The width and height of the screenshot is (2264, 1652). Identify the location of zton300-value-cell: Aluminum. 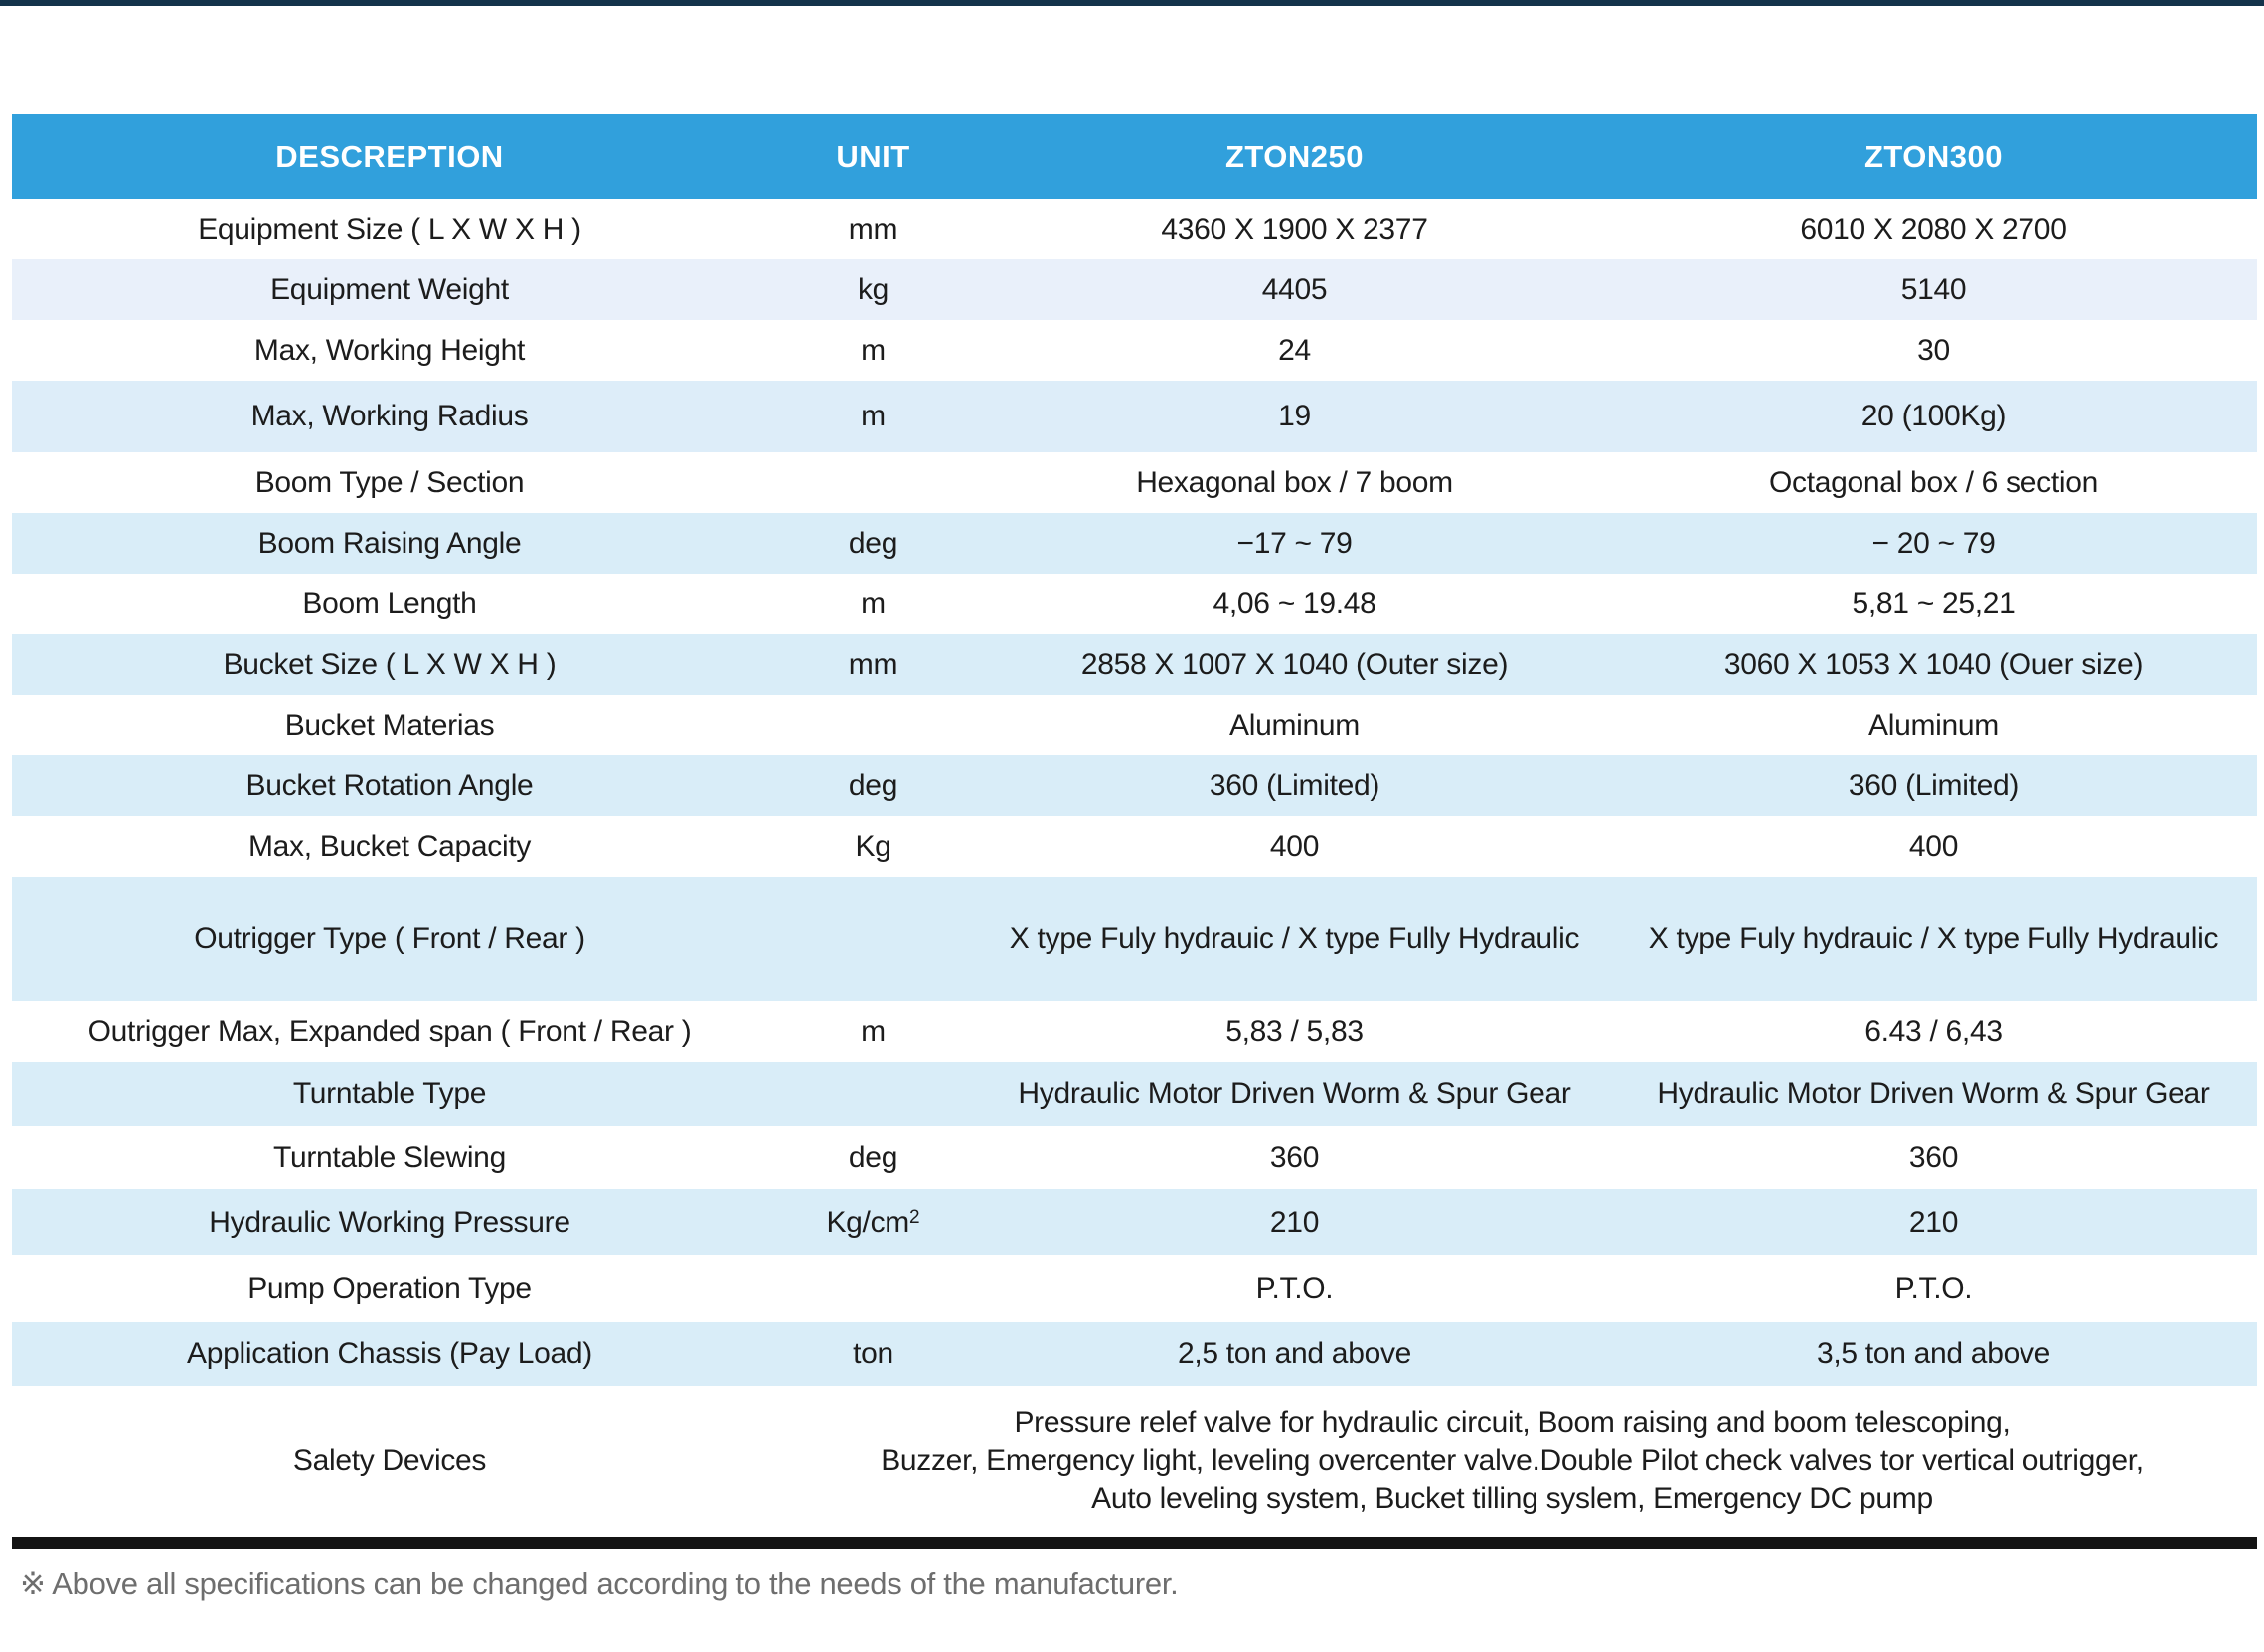
(1933, 725).